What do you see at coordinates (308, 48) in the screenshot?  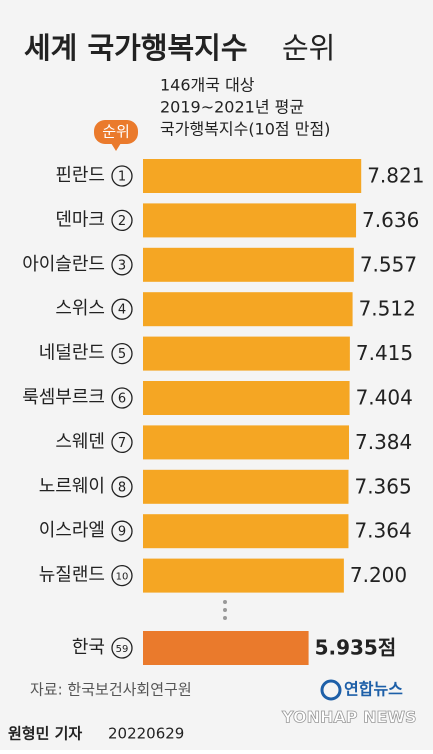 I see `chart-title-suffix: 순위` at bounding box center [308, 48].